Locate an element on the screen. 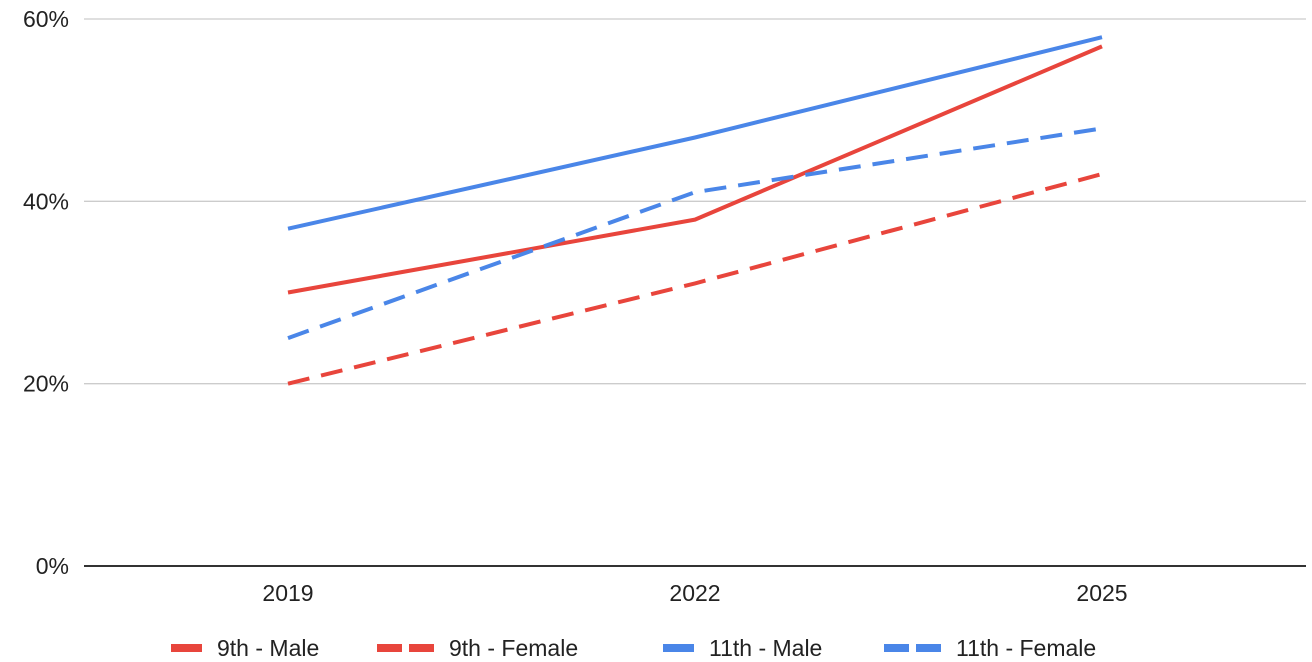  legend-label: 11th - Male is located at coordinates (765, 648).